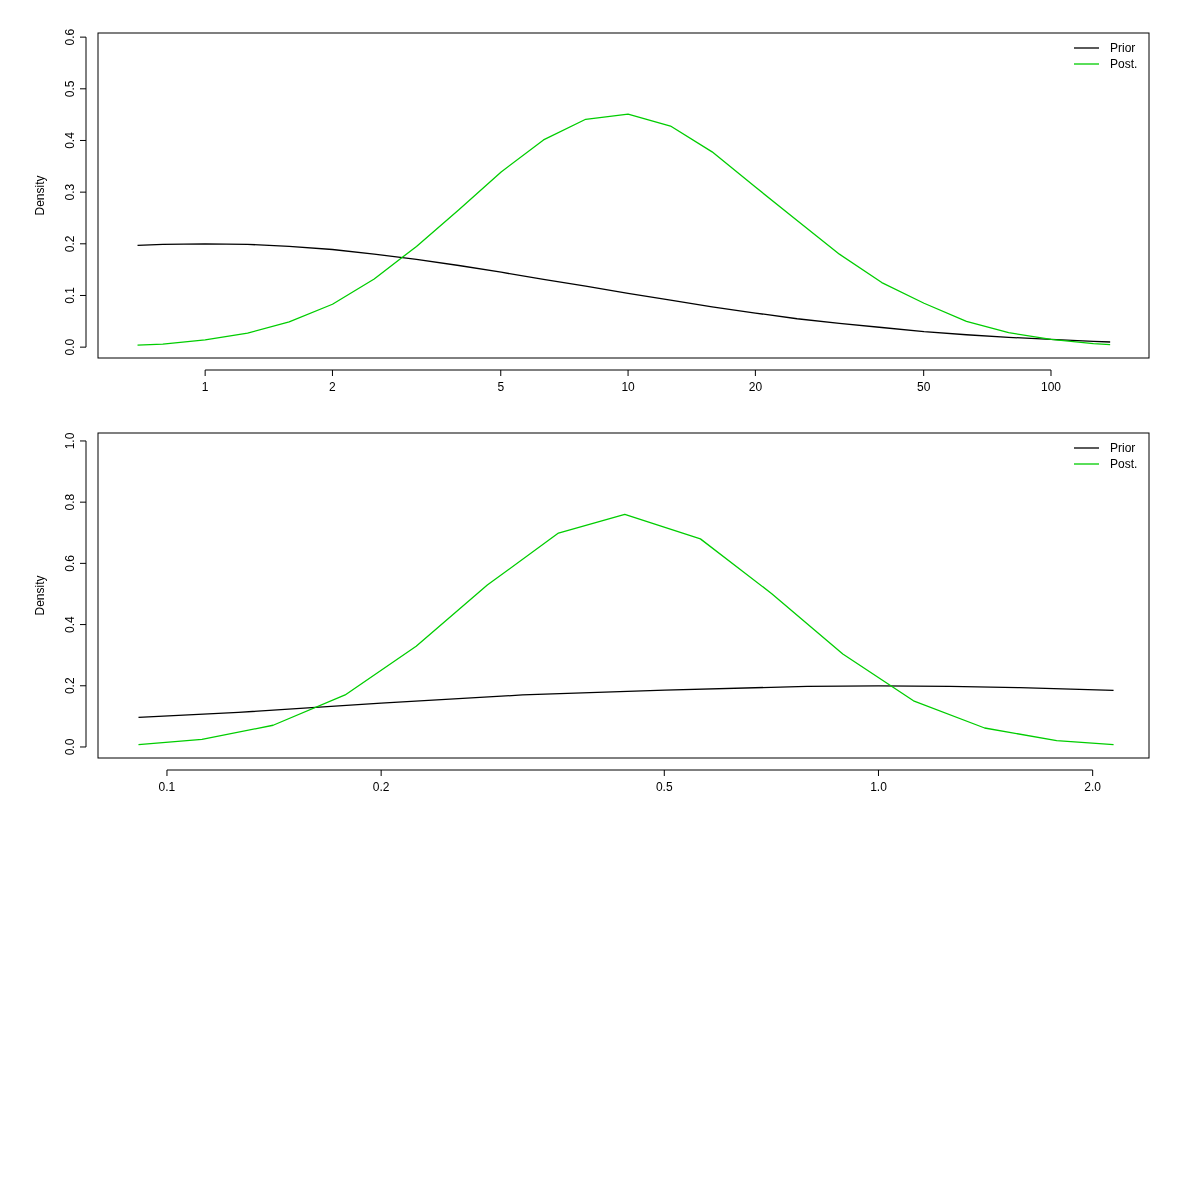  I want to click on y-tick-label: 0.5, so click(70, 89).